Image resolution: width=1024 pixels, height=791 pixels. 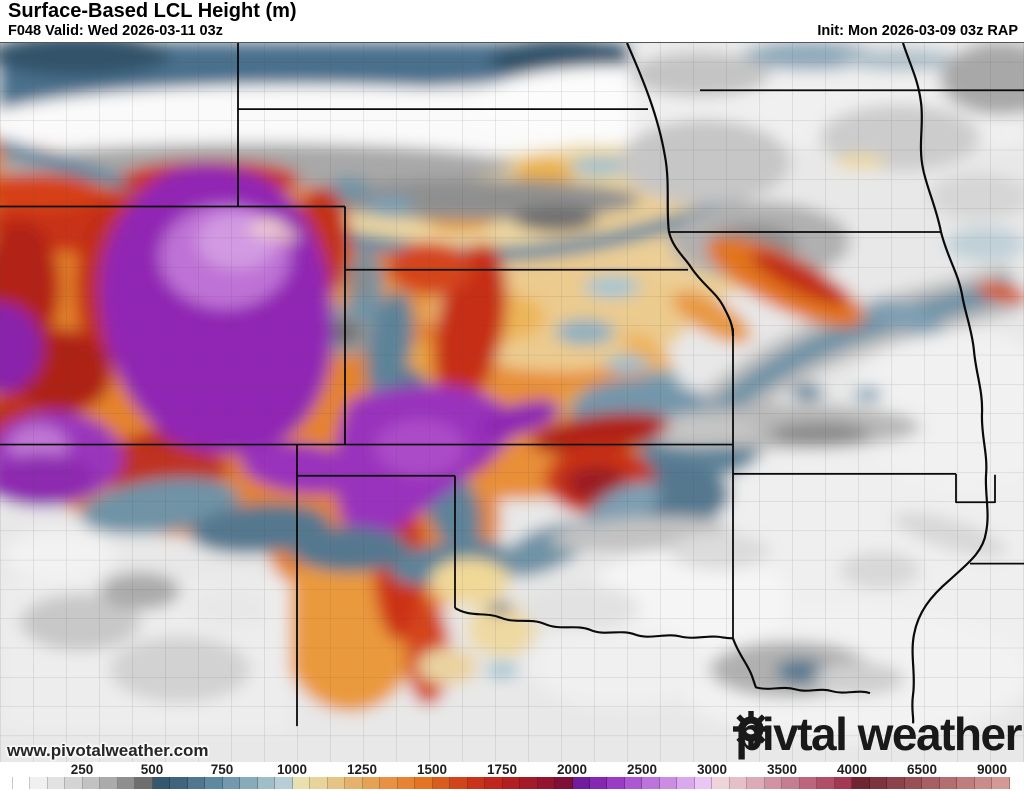 I want to click on colorbar-scale, so click(x=511, y=783).